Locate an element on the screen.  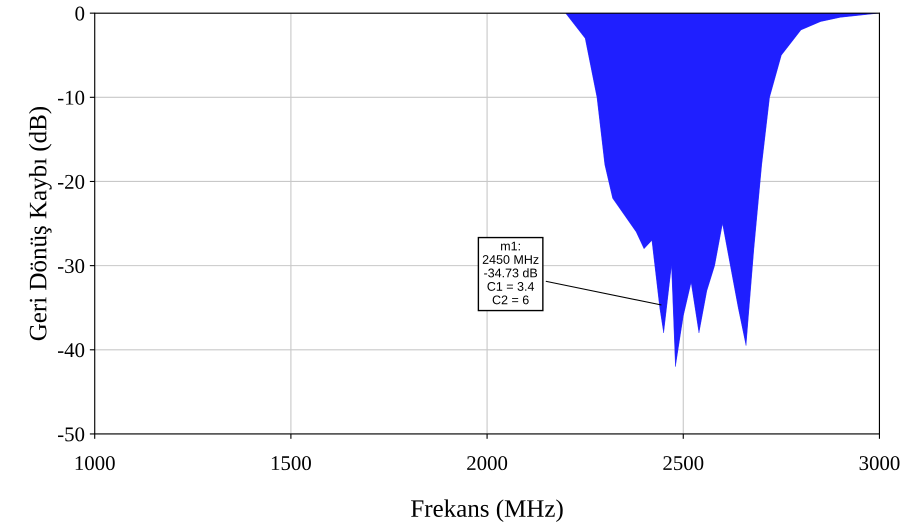
x-tick-label: 2500 is located at coordinates (683, 463).